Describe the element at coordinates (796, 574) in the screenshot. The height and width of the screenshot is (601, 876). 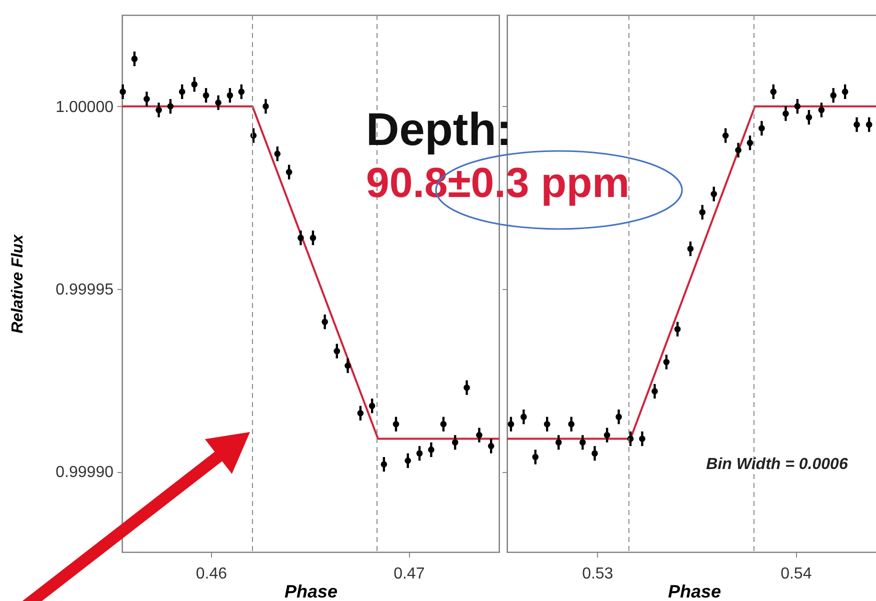
I see `x-tick-label: 0.54` at that location.